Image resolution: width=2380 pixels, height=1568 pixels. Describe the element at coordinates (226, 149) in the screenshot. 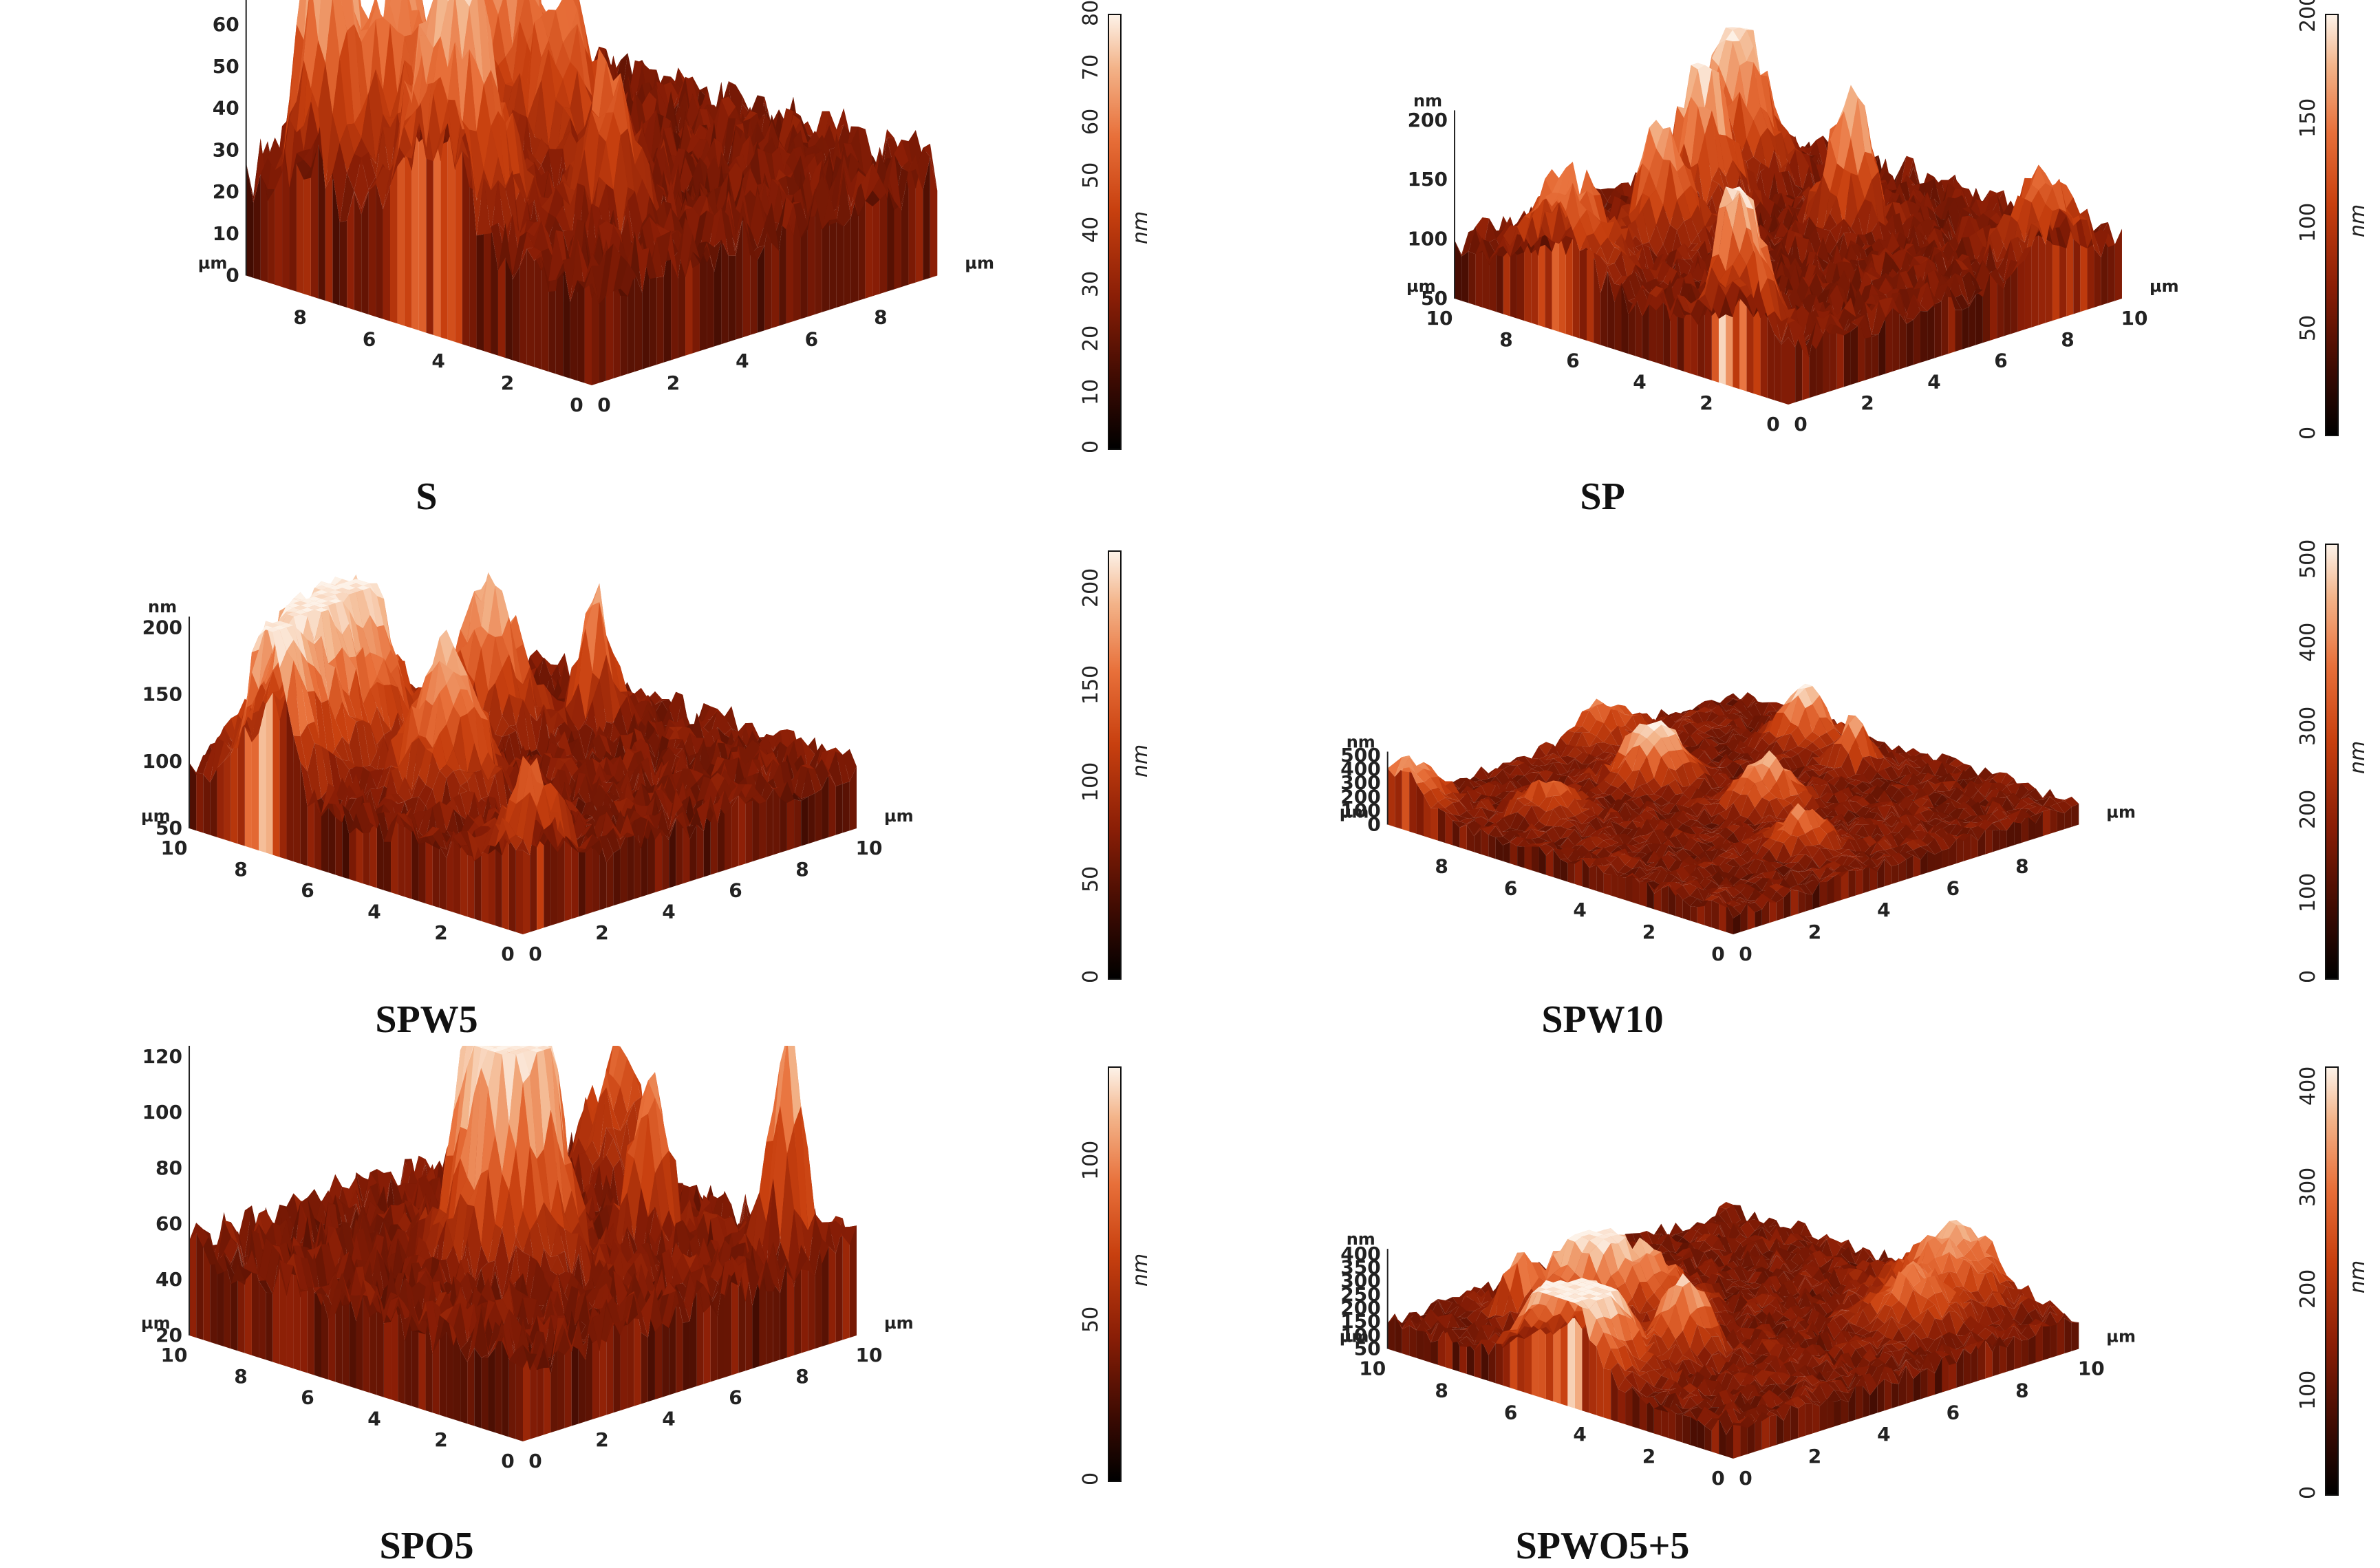

I see `z-tick-label: 30` at that location.